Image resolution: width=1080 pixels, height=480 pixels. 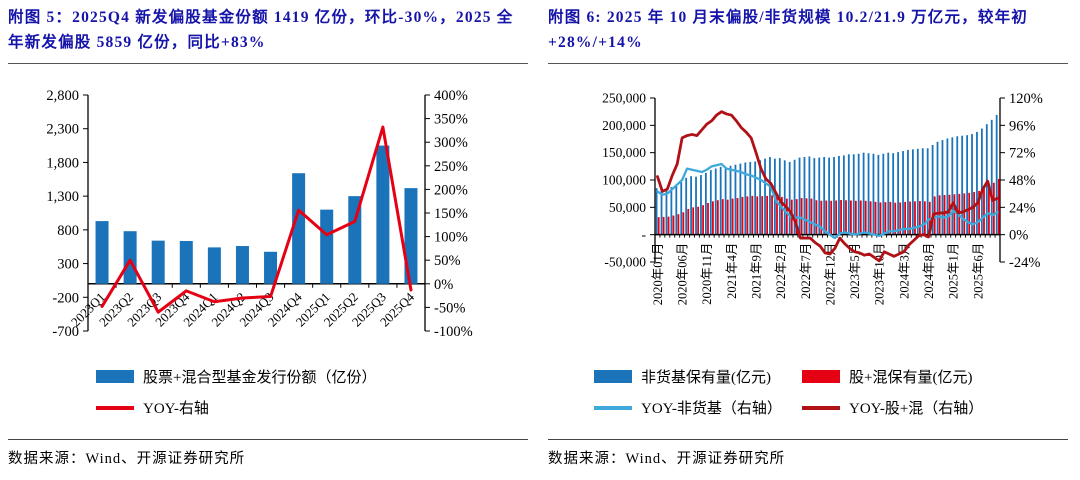 I want to click on svg-text: 2,800, so click(x=62, y=96).